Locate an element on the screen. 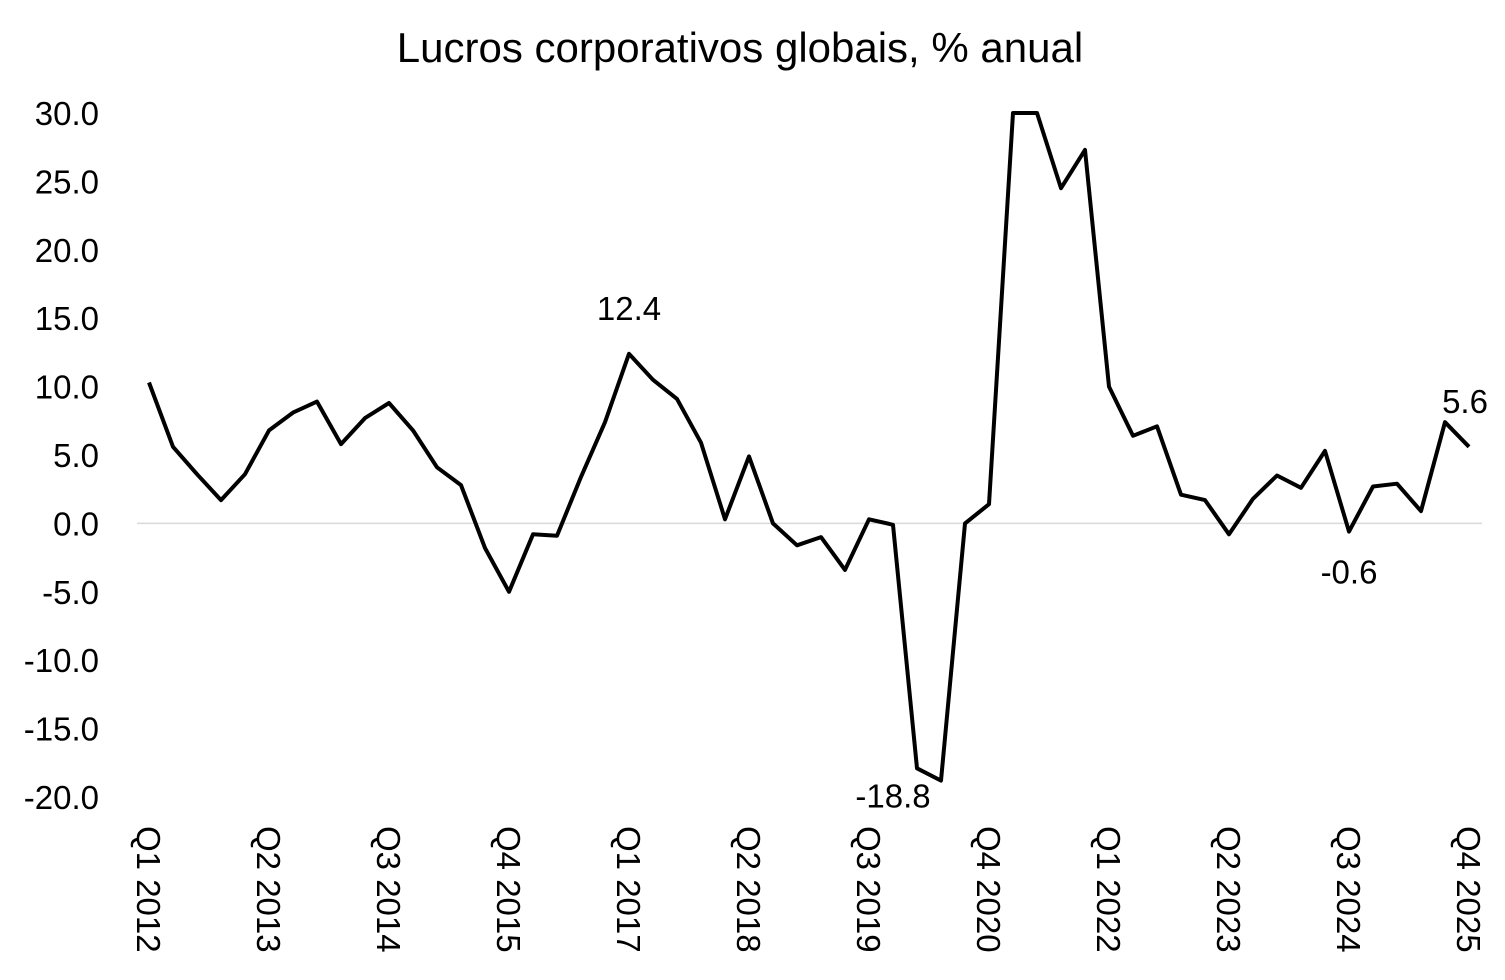 This screenshot has height=980, width=1505. y-tick-label: 20.0 is located at coordinates (67, 250).